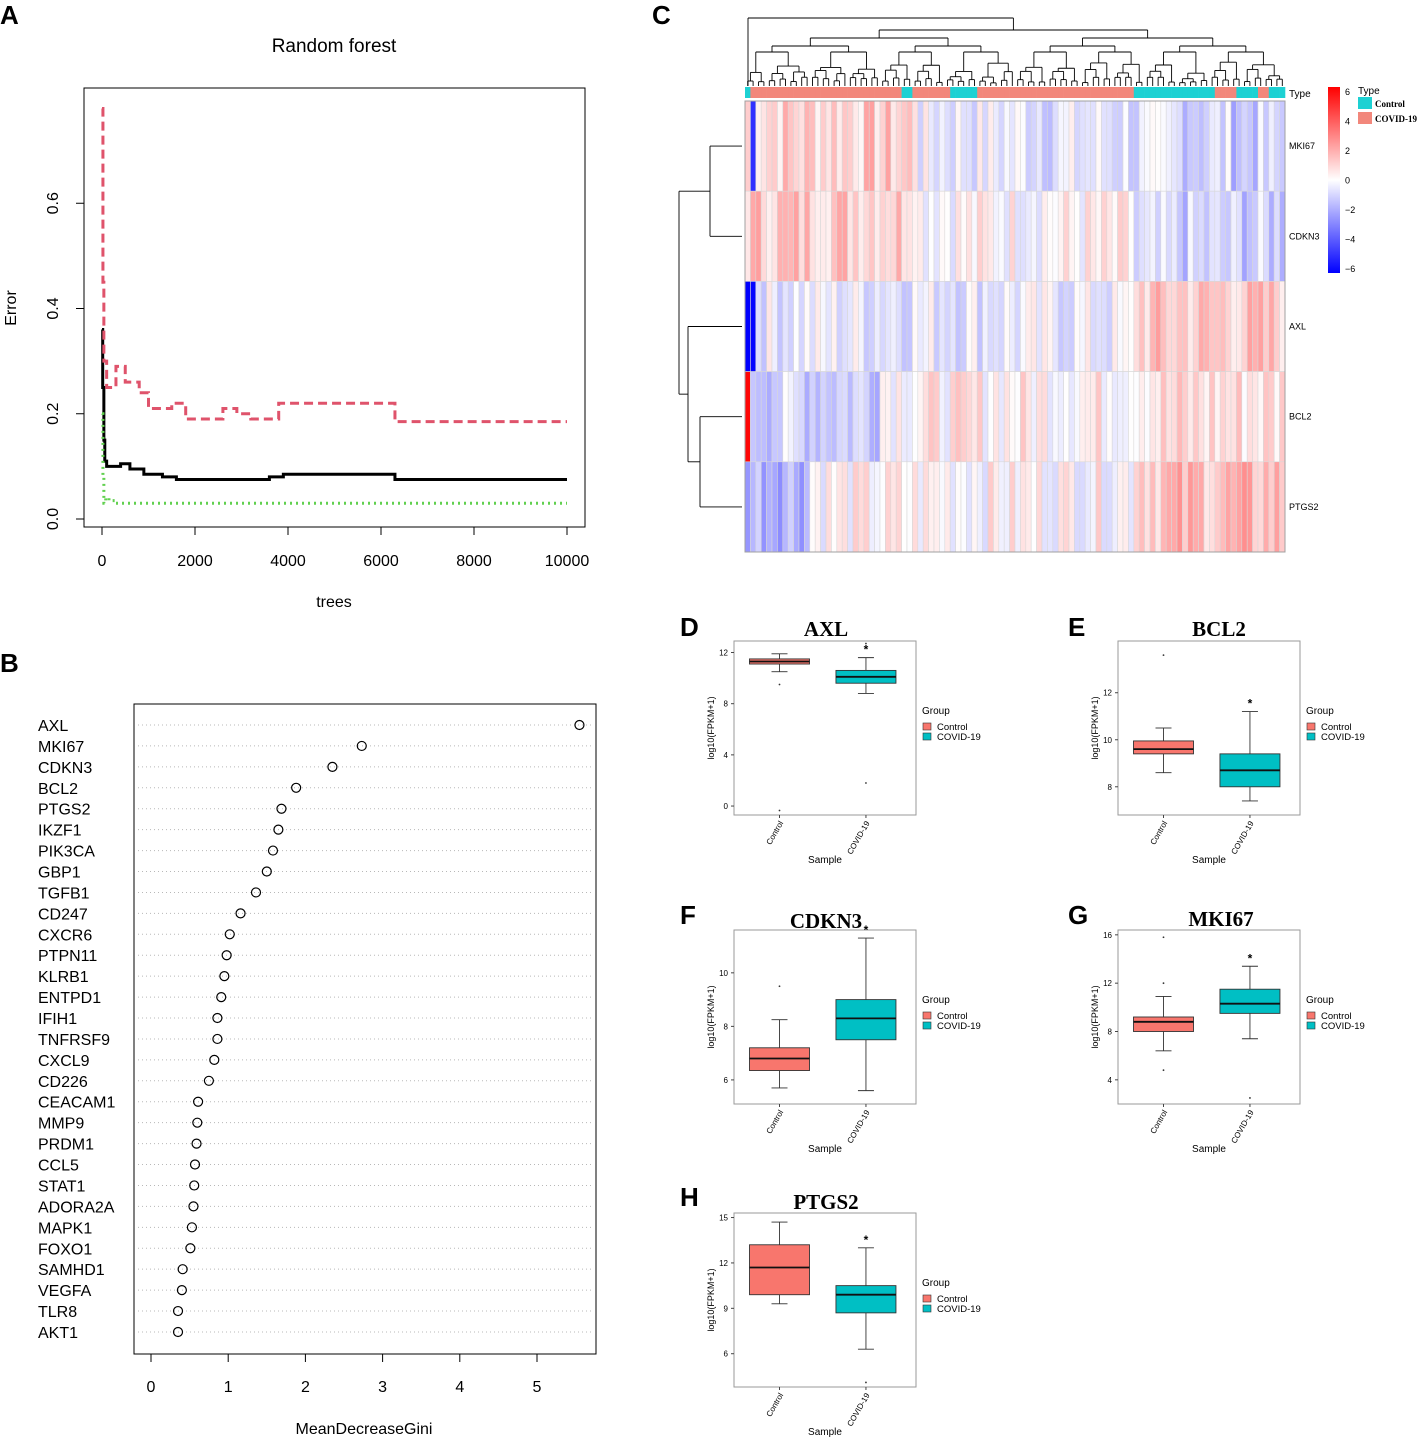 The image size is (1418, 1437). What do you see at coordinates (866, 1240) in the screenshot?
I see `ptgs2-significance: *` at bounding box center [866, 1240].